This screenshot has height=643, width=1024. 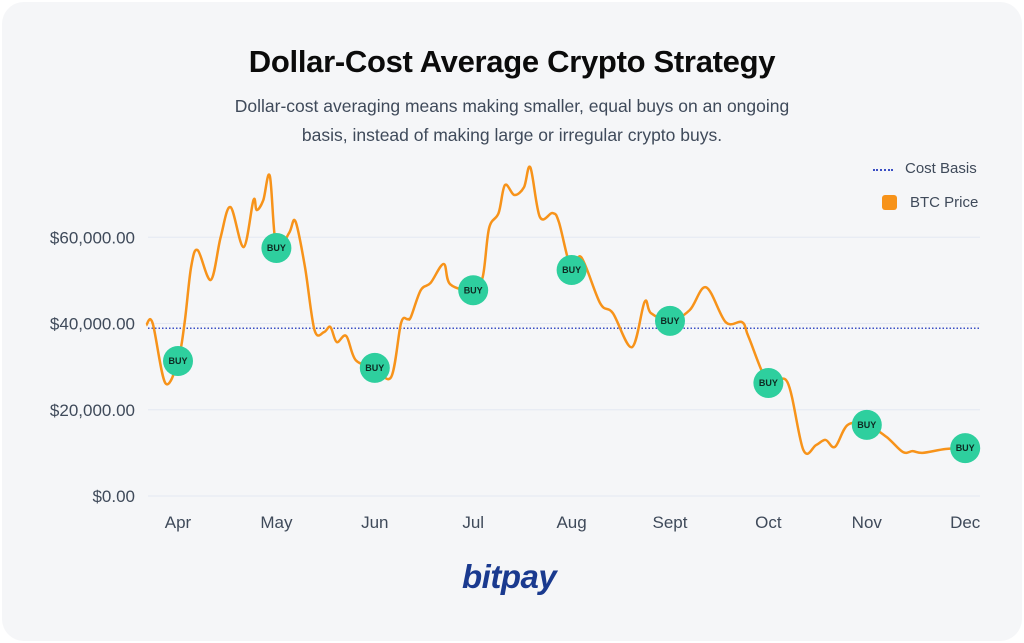 What do you see at coordinates (509, 576) in the screenshot?
I see `bitpay-logo: bitpay` at bounding box center [509, 576].